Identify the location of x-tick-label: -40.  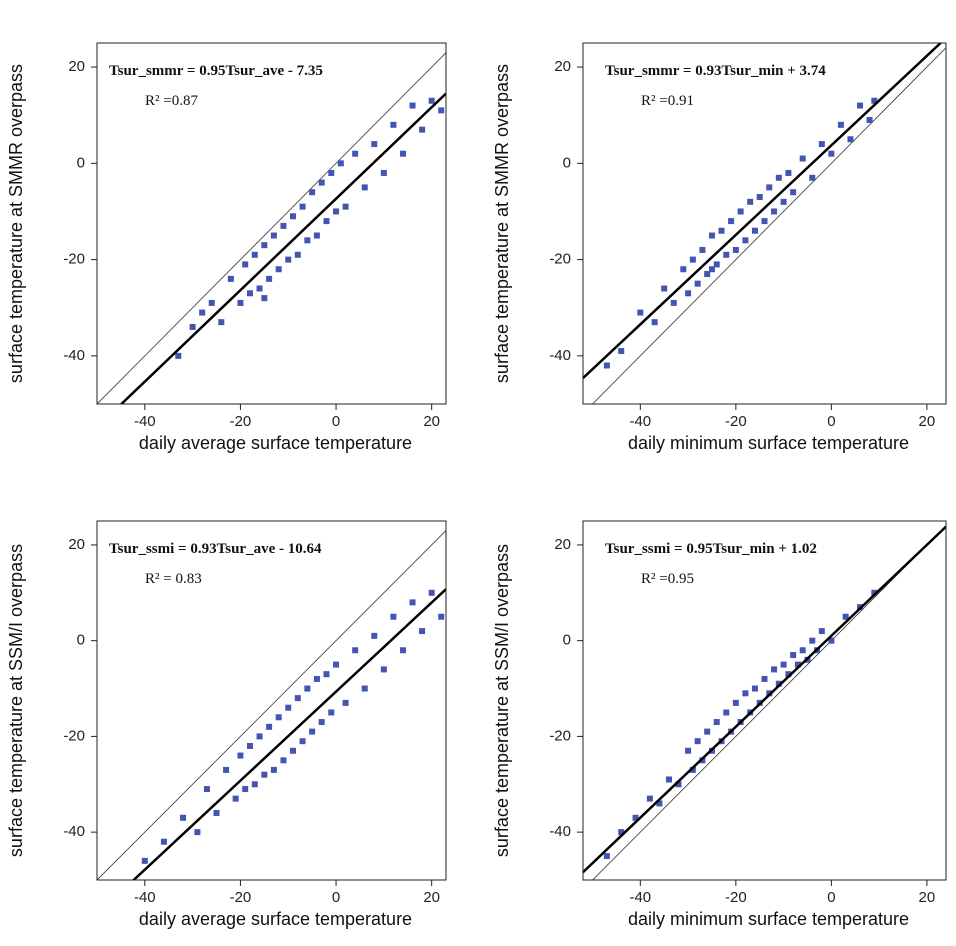
(145, 421).